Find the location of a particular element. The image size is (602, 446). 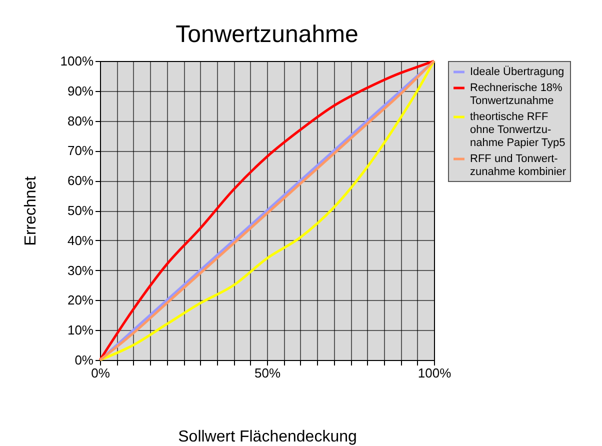

y-tick-label: 100% is located at coordinates (77, 61).